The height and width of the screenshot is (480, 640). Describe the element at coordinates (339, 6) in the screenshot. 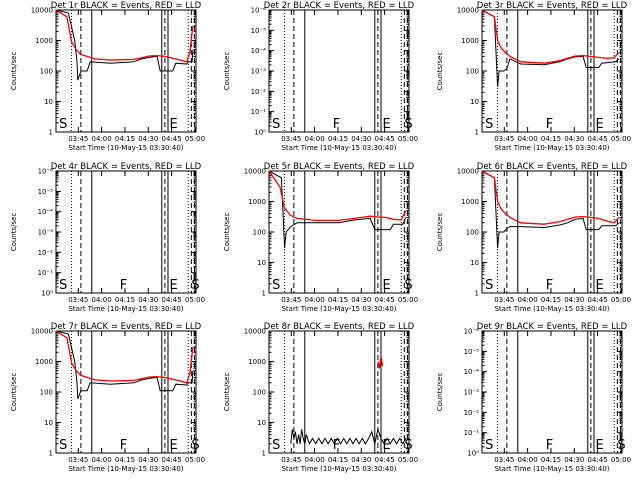

I see `panel-title: Det 2r BLACK = Events, RED = LLD` at that location.